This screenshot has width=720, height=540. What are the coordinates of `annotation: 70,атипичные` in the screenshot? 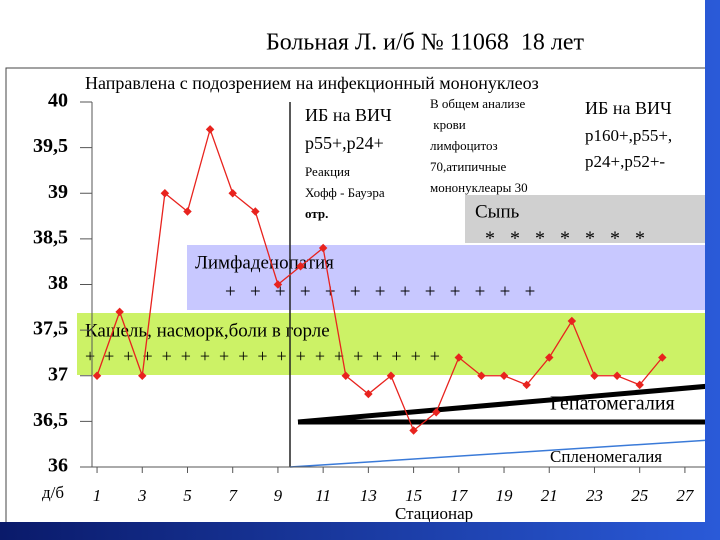 It's located at (468, 166).